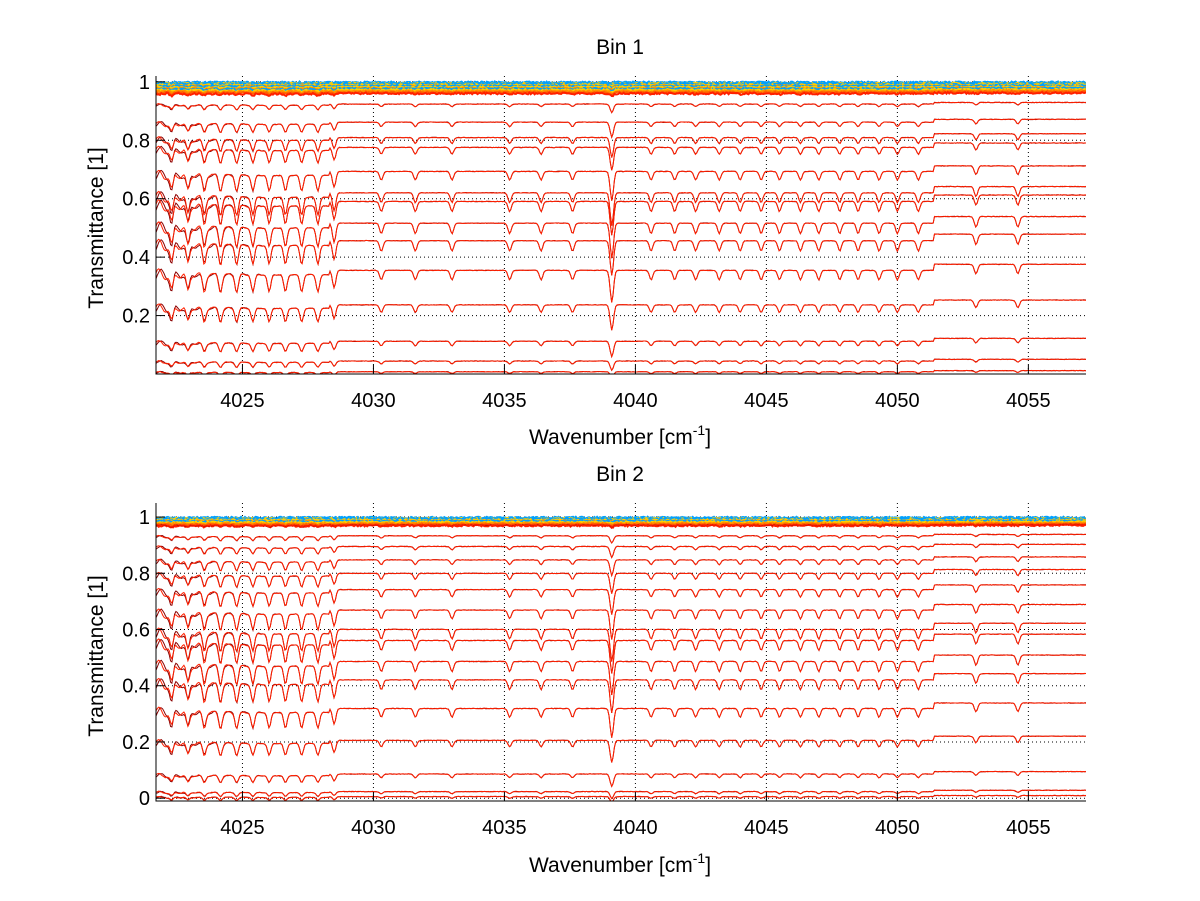  I want to click on chart-title: Bin 1, so click(620, 47).